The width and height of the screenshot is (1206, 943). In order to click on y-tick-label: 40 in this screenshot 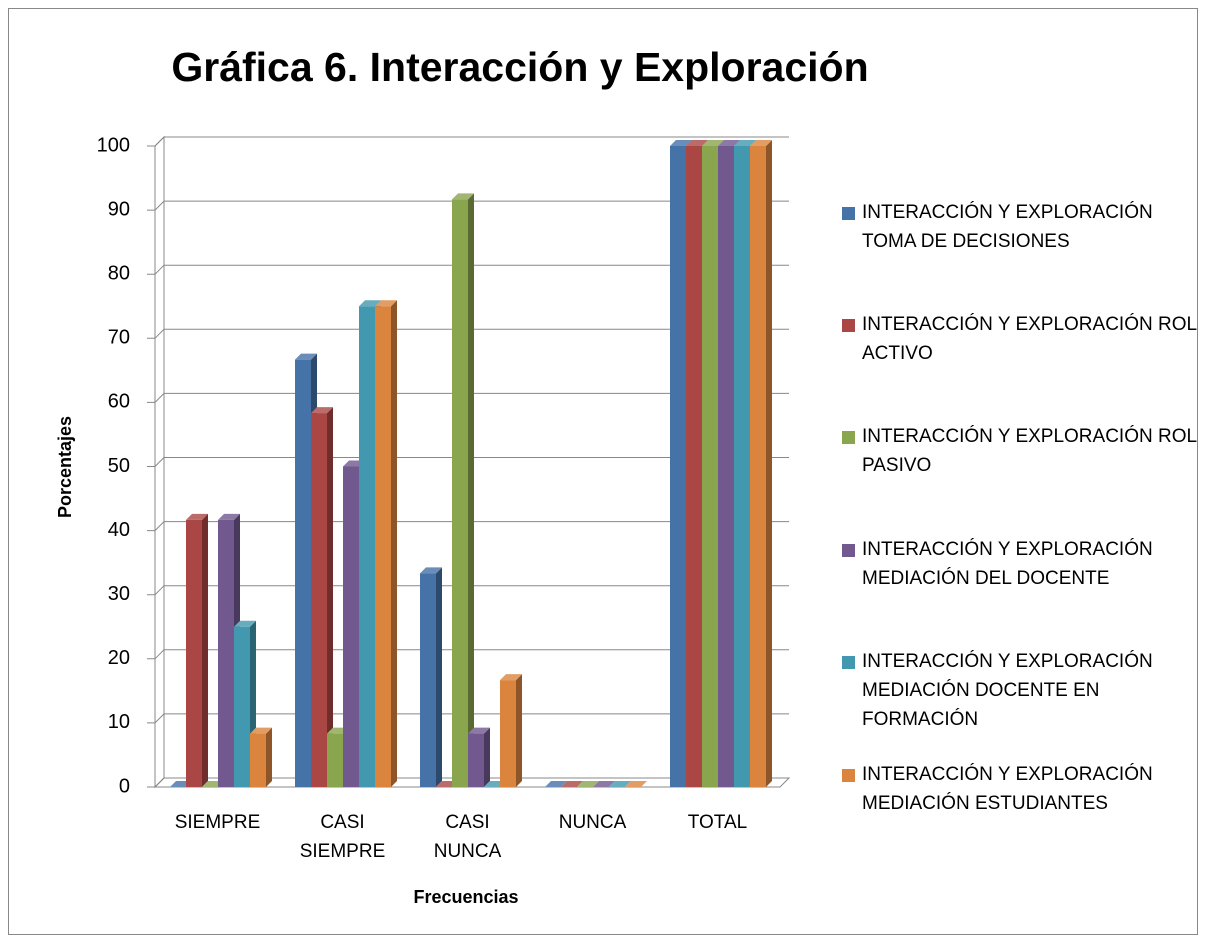, I will do `click(119, 530)`.